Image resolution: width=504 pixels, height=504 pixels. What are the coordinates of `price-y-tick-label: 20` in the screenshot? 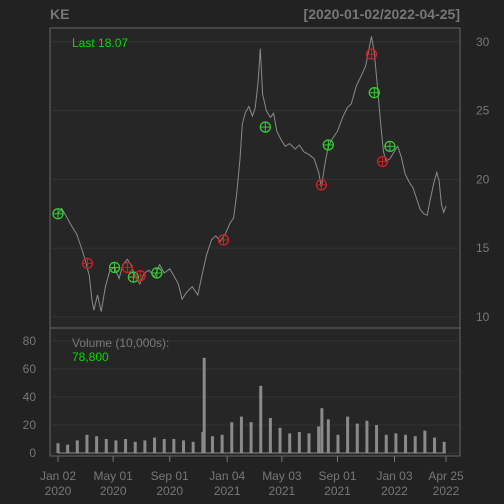 It's located at (483, 179).